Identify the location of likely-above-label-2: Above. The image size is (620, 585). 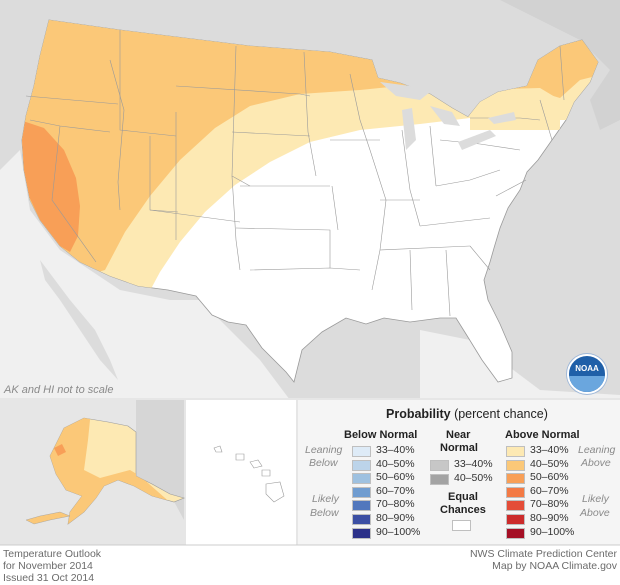
(595, 513).